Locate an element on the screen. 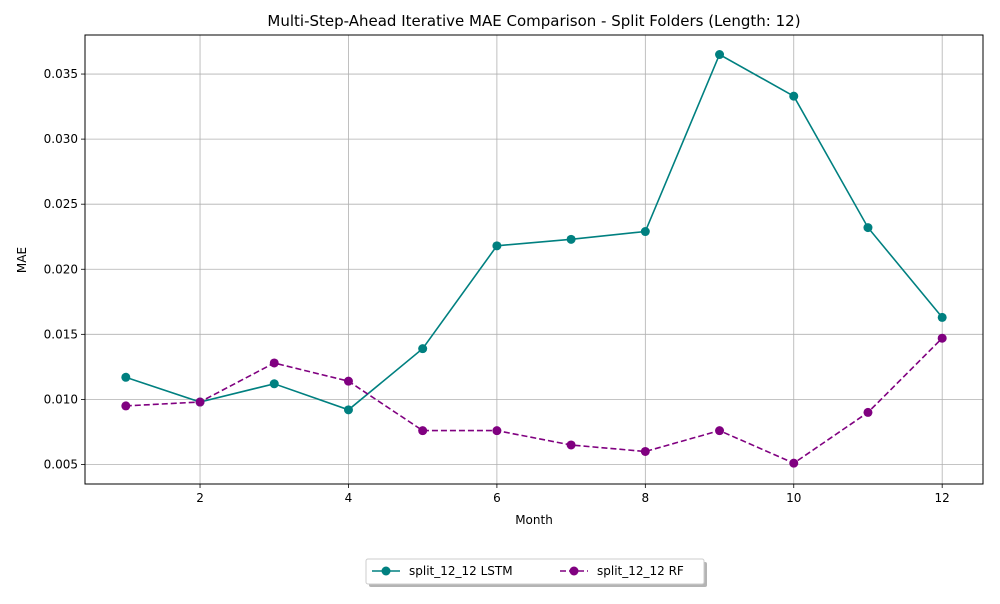  x-axis-label: Month is located at coordinates (534, 520).